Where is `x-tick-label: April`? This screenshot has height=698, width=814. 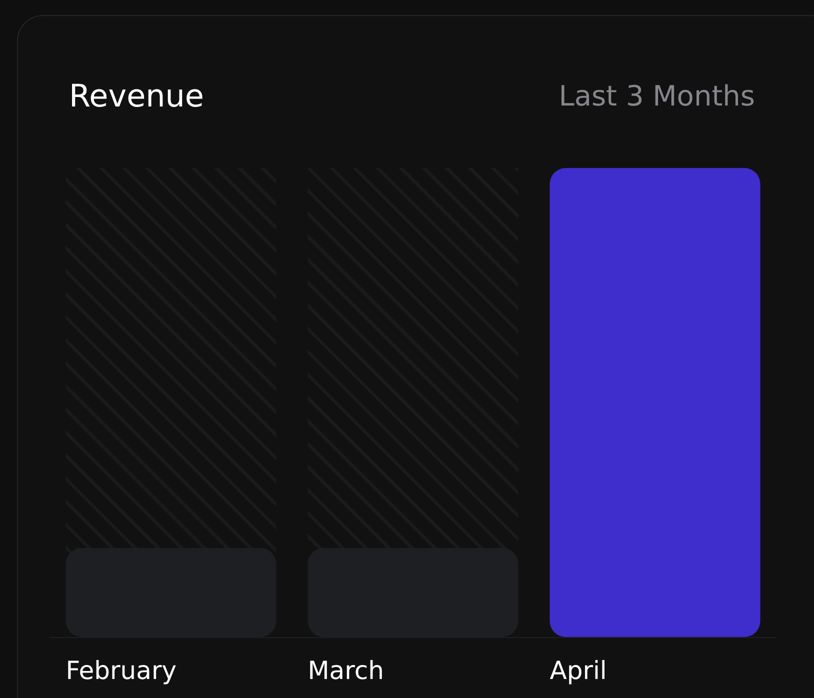 x-tick-label: April is located at coordinates (578, 670).